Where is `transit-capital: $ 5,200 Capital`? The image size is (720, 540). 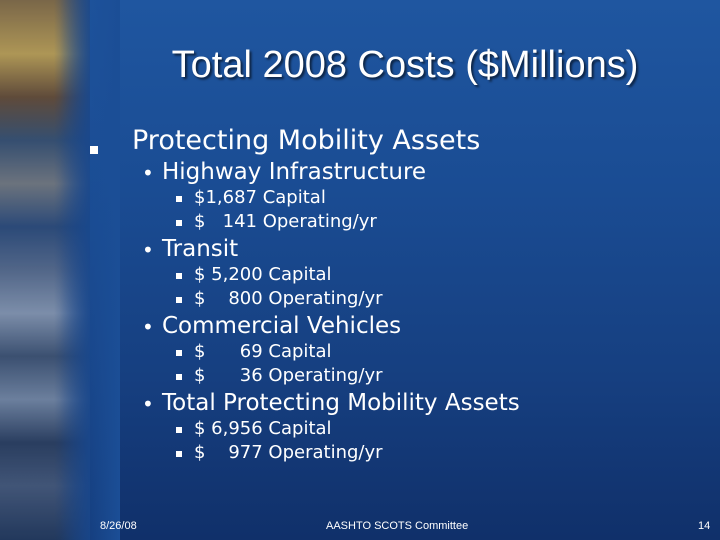
transit-capital: $ 5,200 Capital is located at coordinates (263, 274).